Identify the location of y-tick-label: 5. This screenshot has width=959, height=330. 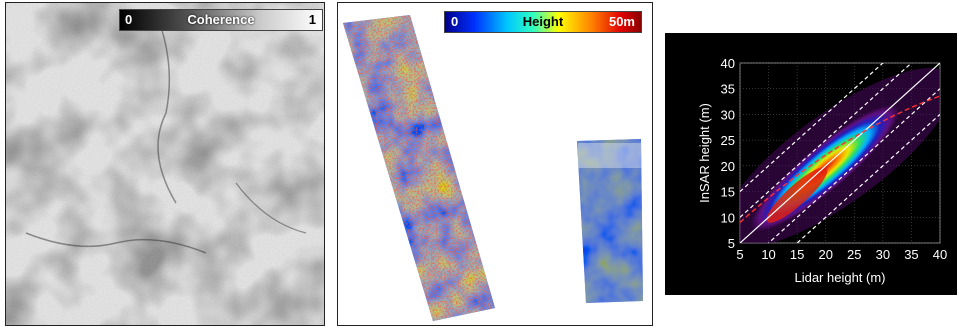
(731, 243).